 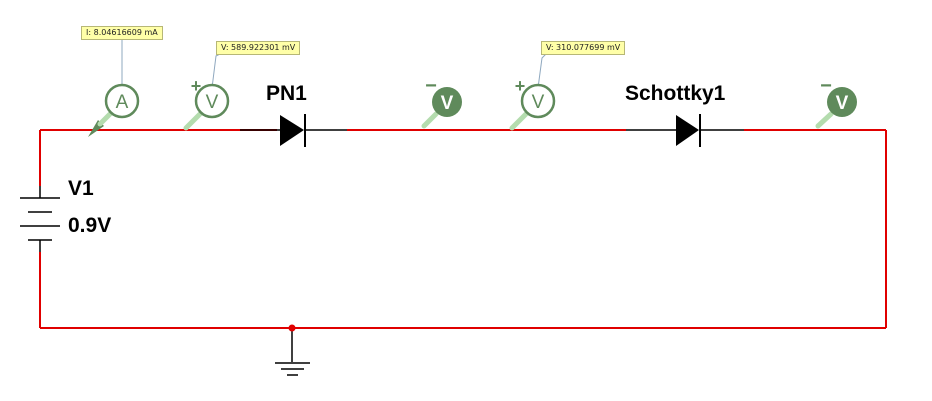 I want to click on source-name-label: V1, so click(x=81, y=188).